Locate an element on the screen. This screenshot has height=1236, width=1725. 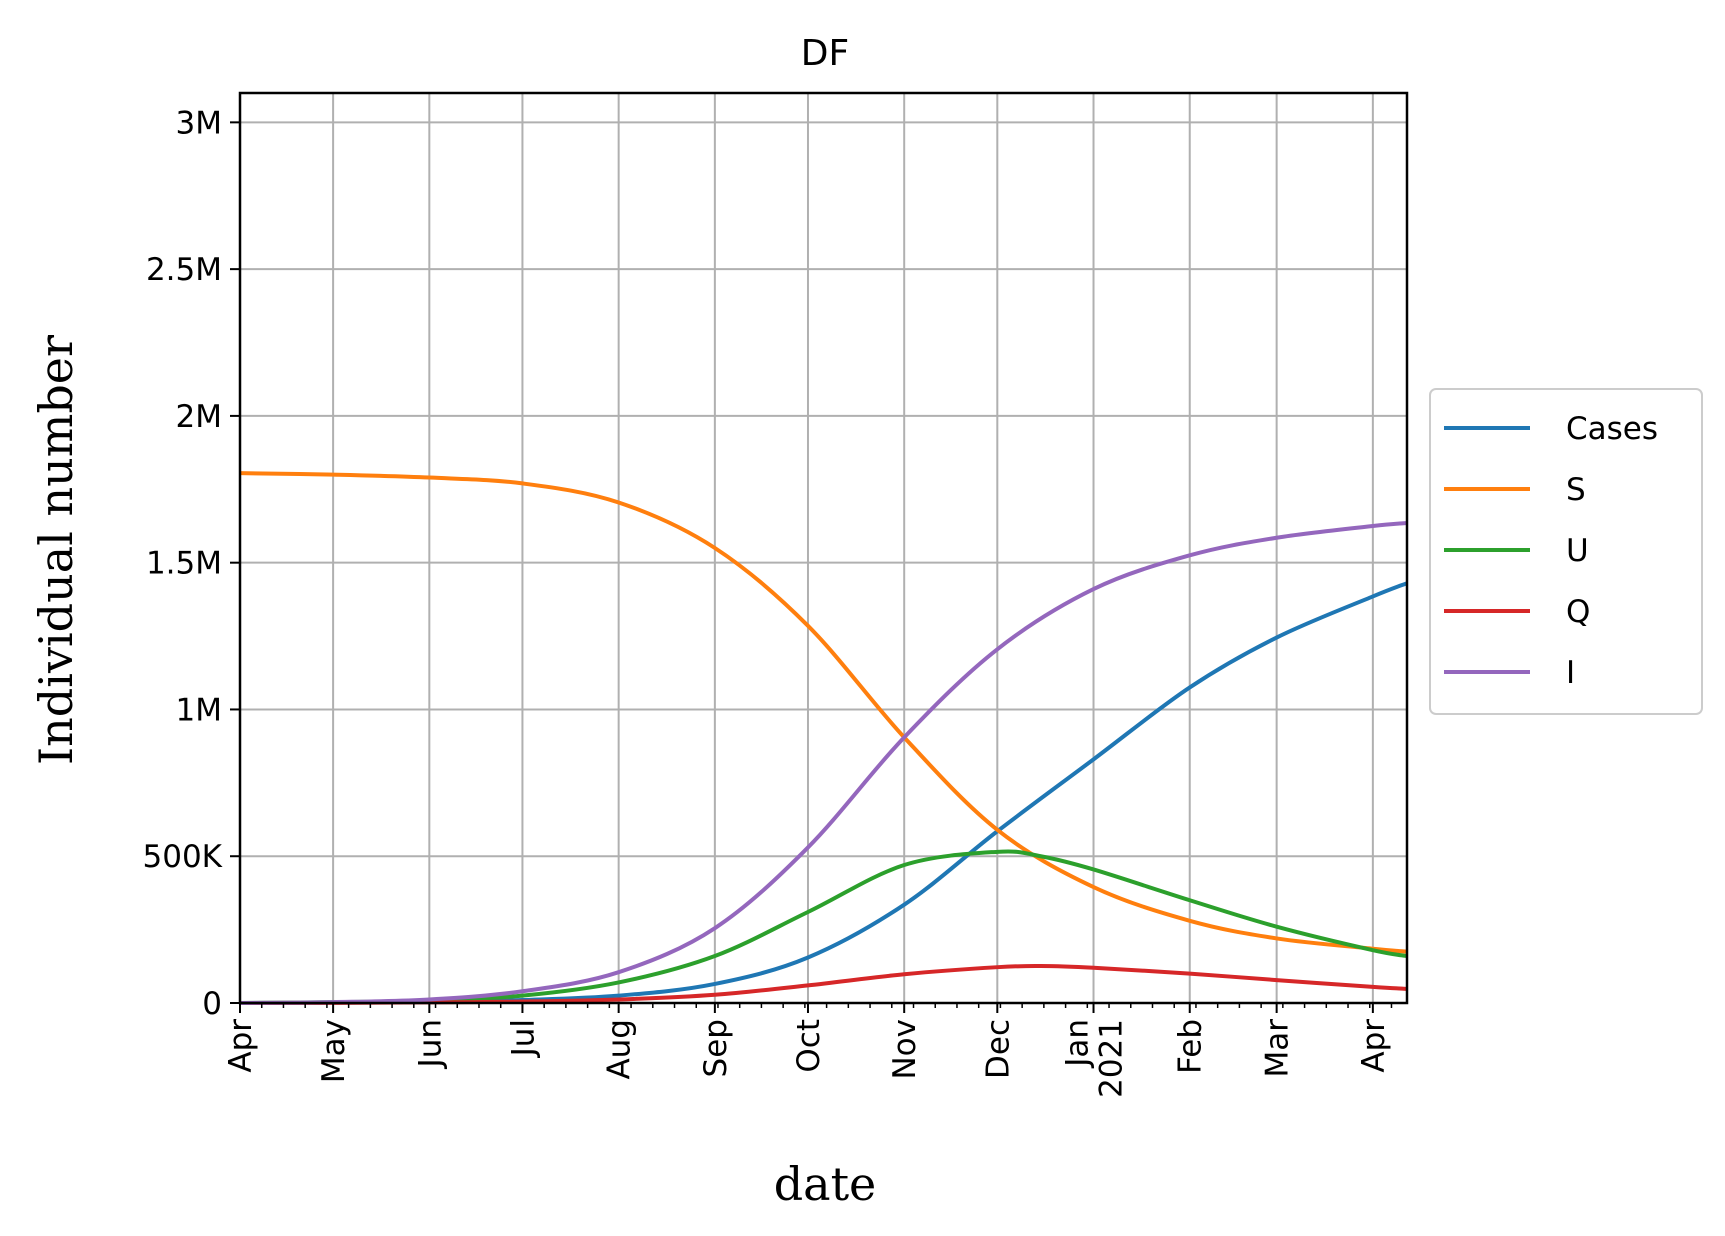
legend-box is located at coordinates (1566, 551).